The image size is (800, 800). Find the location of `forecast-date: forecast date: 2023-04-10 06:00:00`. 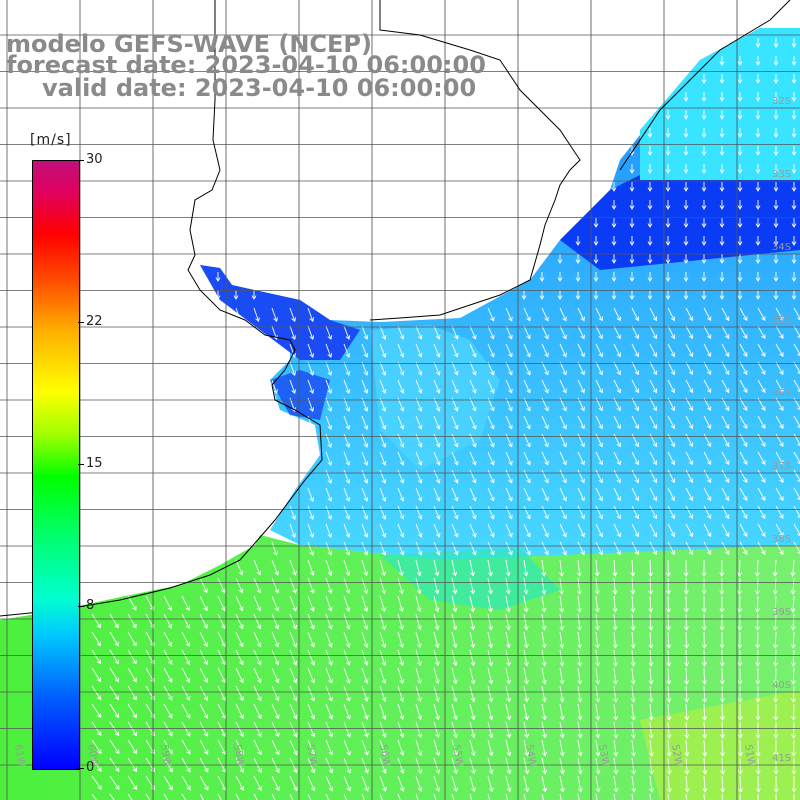

forecast-date: forecast date: 2023-04-10 06:00:00 is located at coordinates (246, 65).